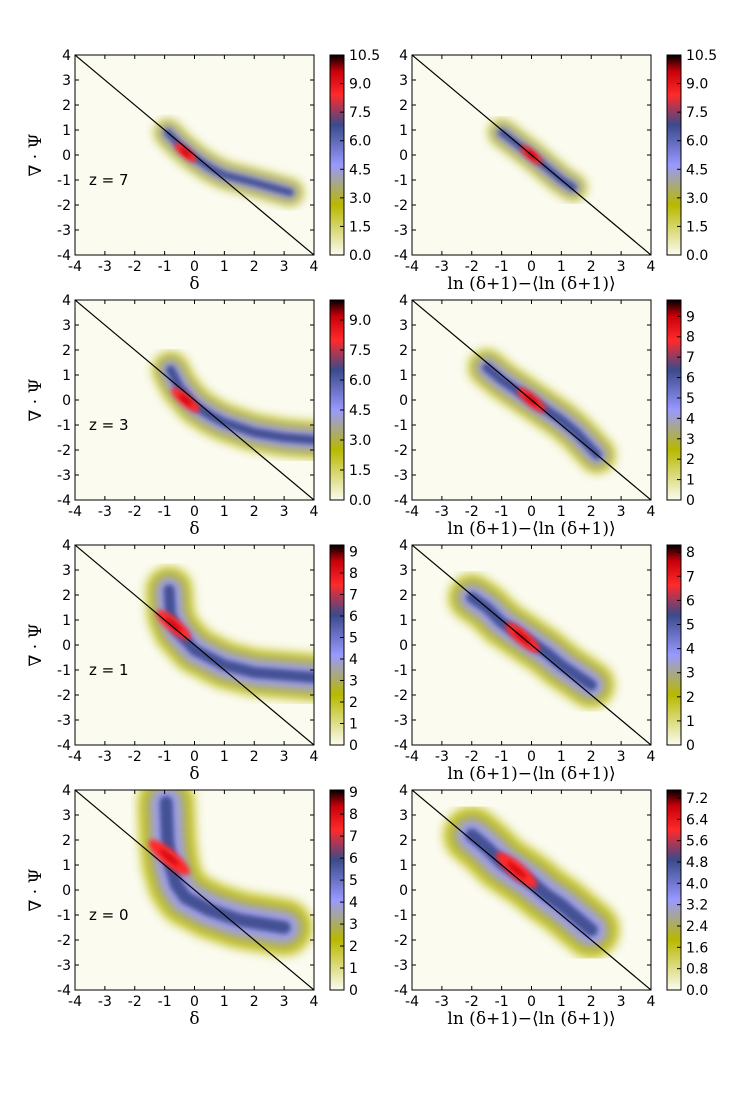  I want to click on colorbar-tick-label: 0.8, so click(697, 970).